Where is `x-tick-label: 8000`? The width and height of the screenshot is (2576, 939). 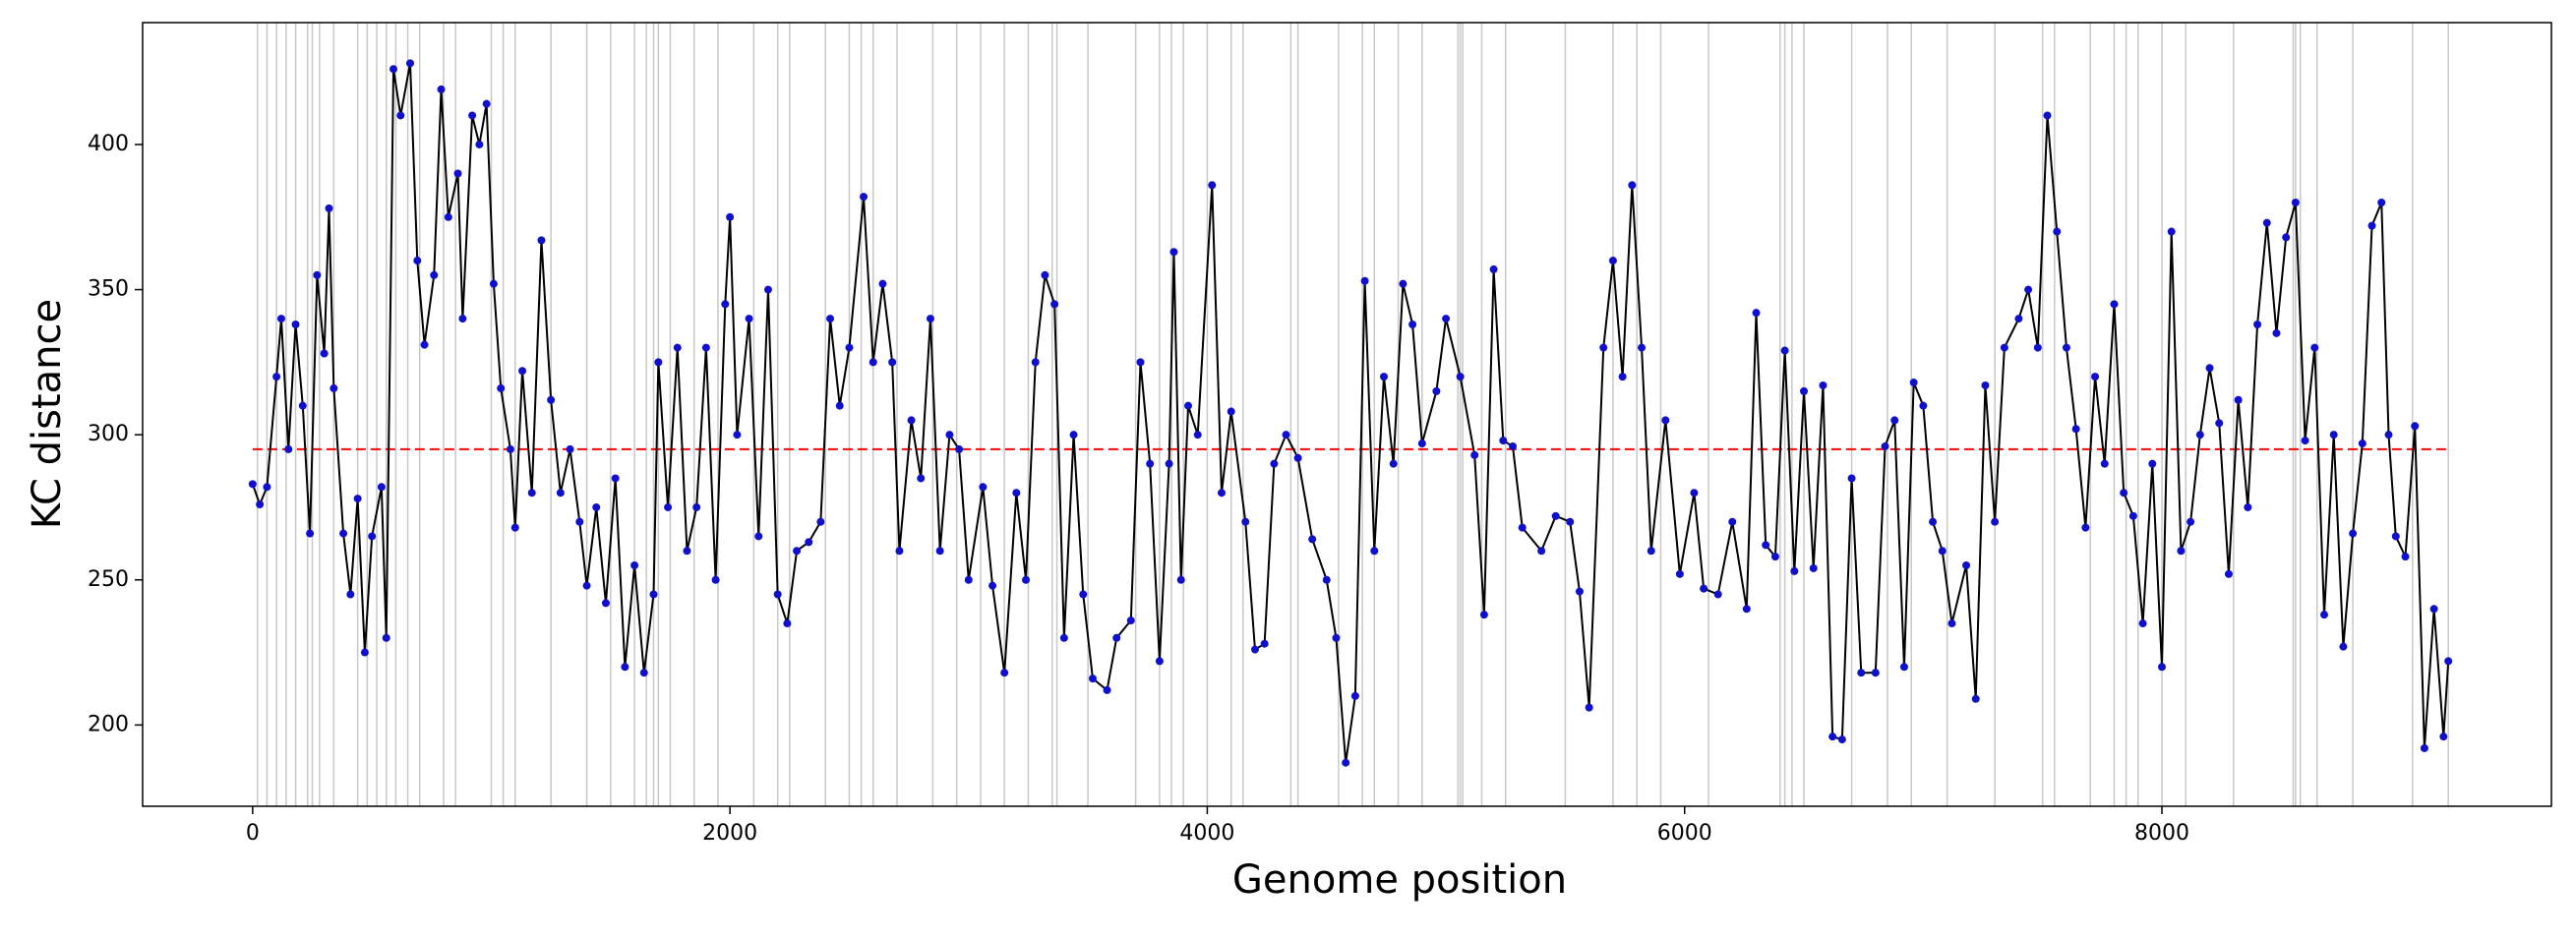
x-tick-label: 8000 is located at coordinates (2161, 833).